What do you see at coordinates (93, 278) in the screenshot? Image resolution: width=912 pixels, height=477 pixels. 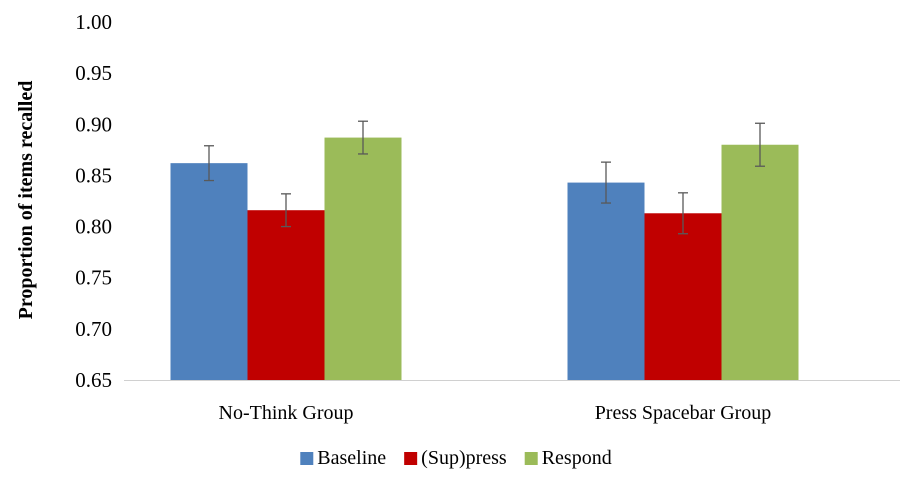 I see `y-tick-label: 0.75` at bounding box center [93, 278].